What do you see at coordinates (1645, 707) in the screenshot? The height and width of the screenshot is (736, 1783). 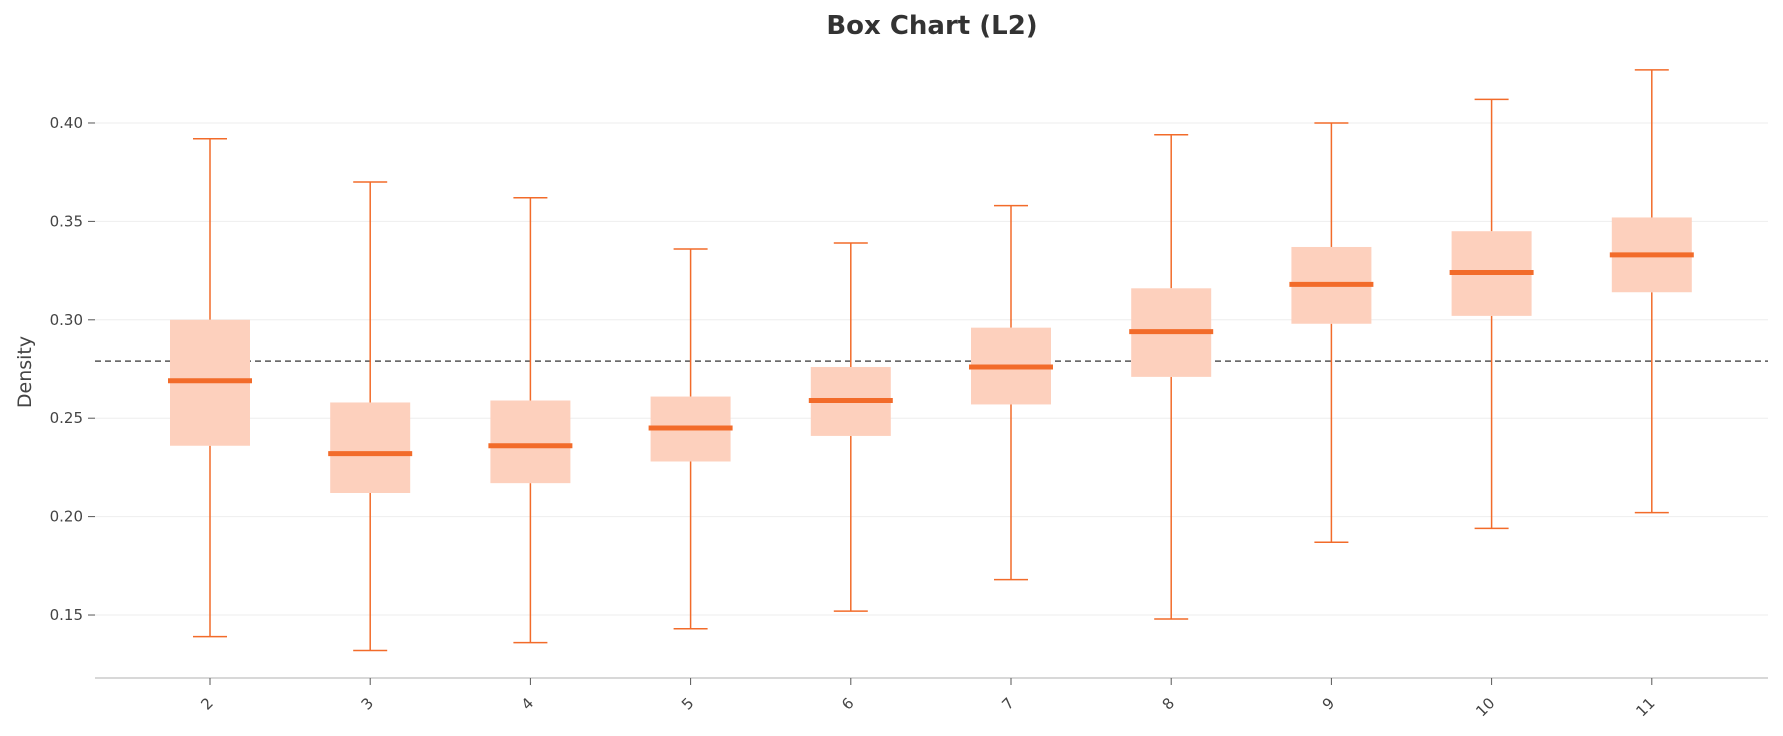 I see `x-tick-label: 11` at bounding box center [1645, 707].